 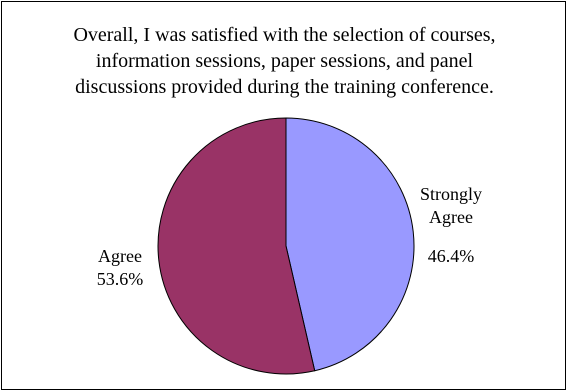 I want to click on slice-label-agree: Agree, so click(x=120, y=256).